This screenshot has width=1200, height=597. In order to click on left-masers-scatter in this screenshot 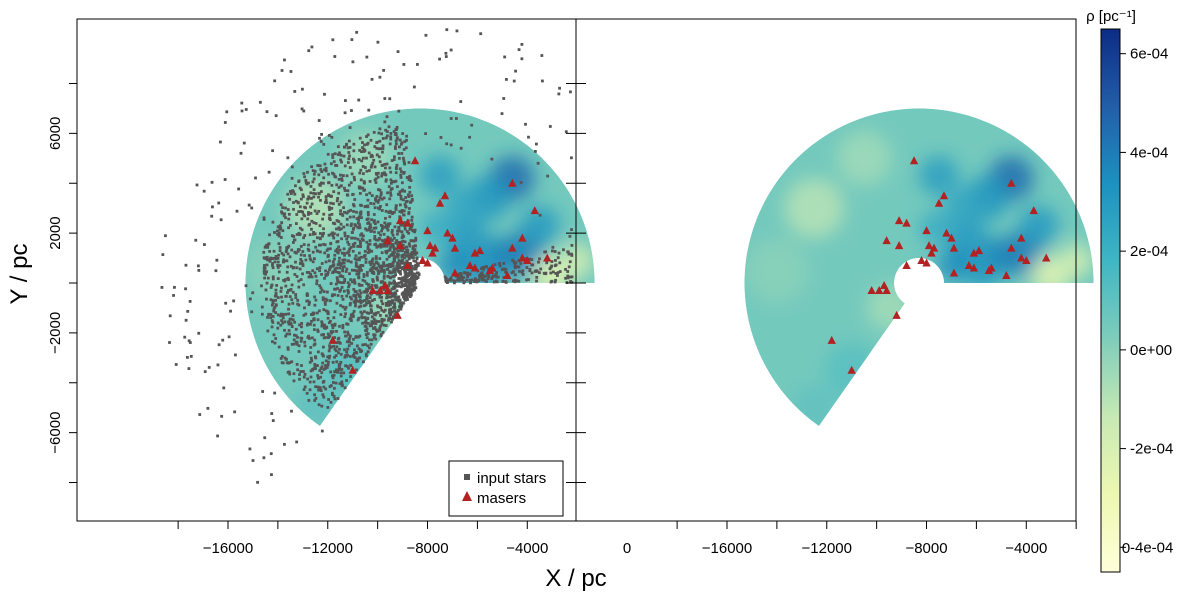, I will do `click(440, 265)`.